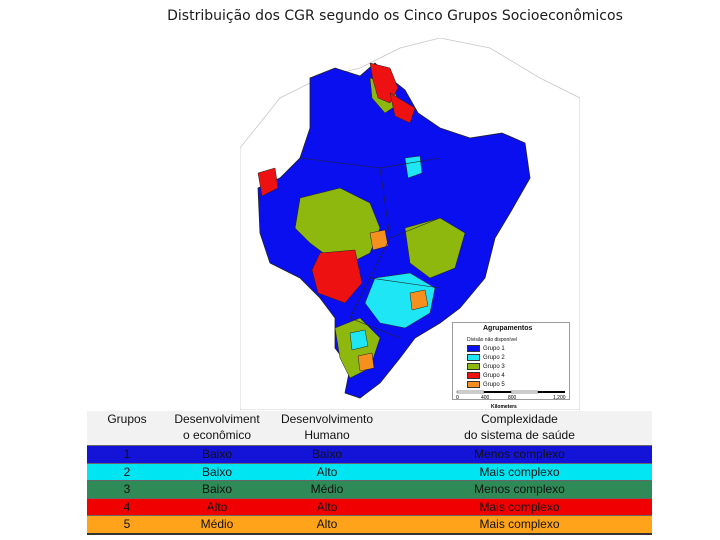  I want to click on scale-tick-0: 0, so click(457, 398).